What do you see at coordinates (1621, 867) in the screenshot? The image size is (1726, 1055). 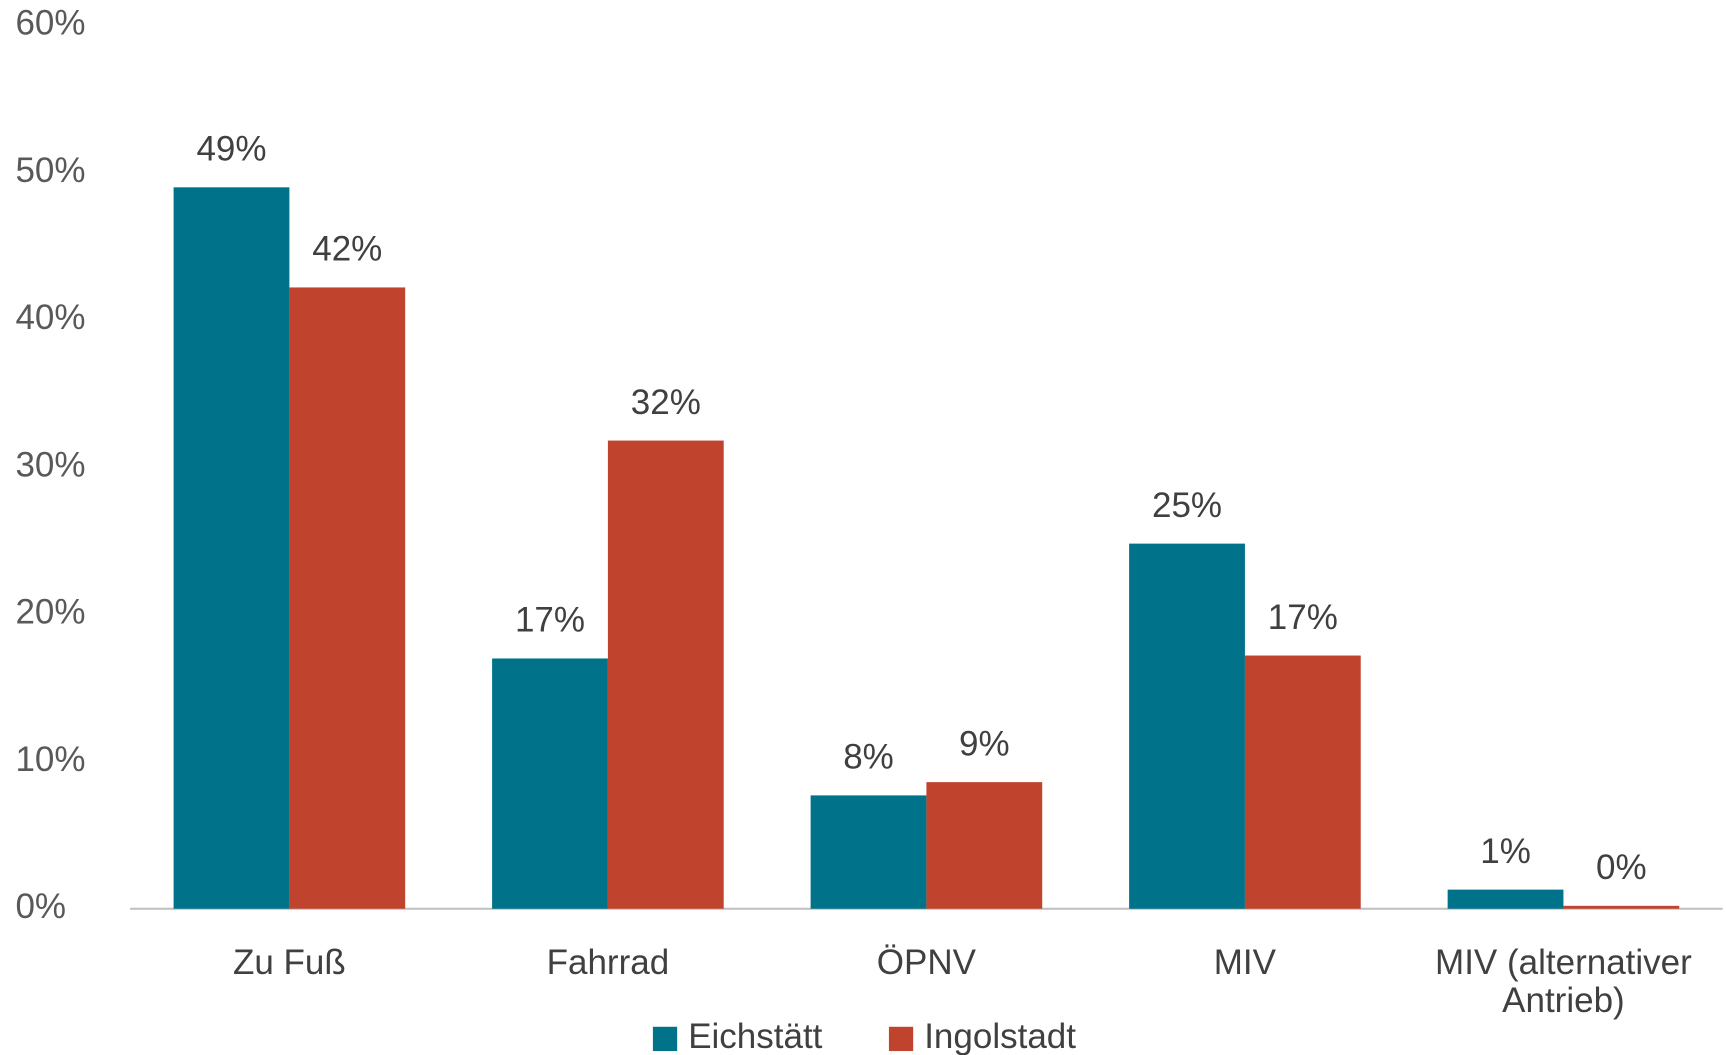 I see `data-label: 0%` at bounding box center [1621, 867].